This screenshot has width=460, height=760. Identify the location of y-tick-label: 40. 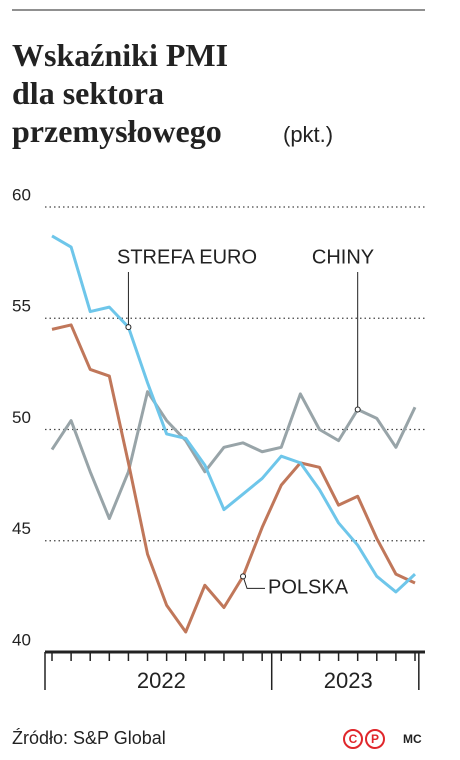
(21, 639).